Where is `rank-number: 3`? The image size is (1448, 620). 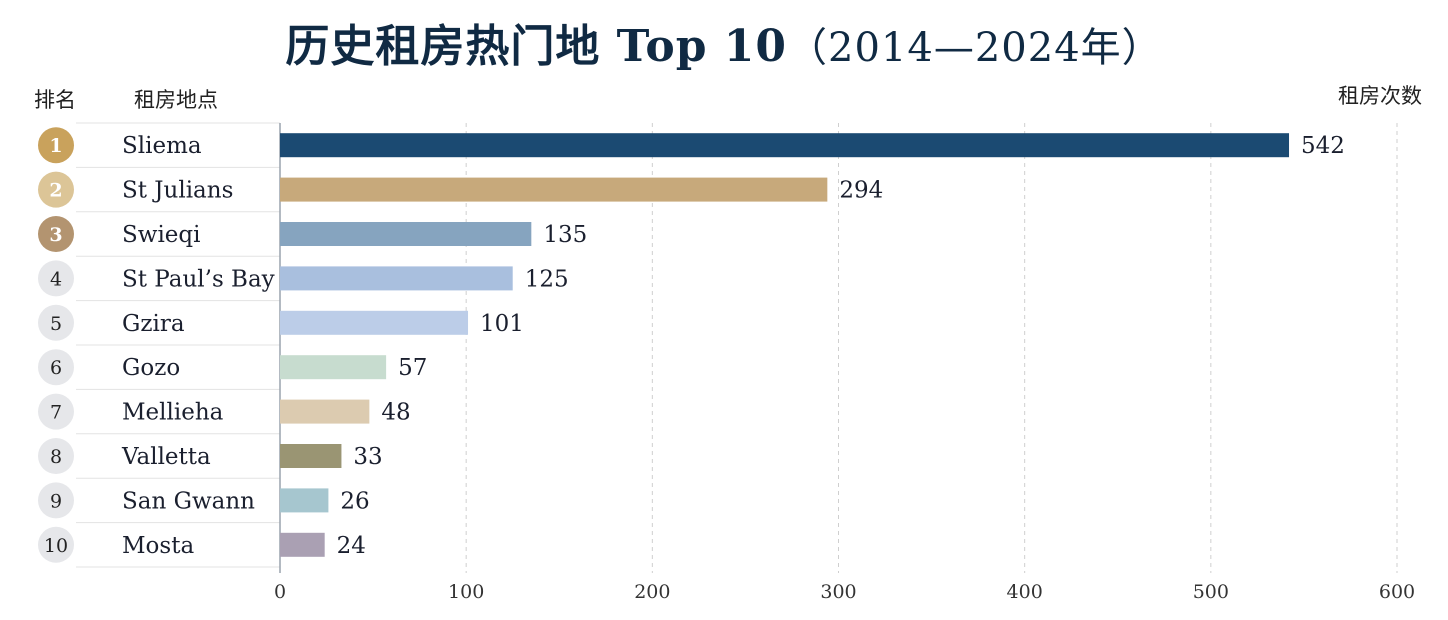
rank-number: 3 is located at coordinates (55, 235).